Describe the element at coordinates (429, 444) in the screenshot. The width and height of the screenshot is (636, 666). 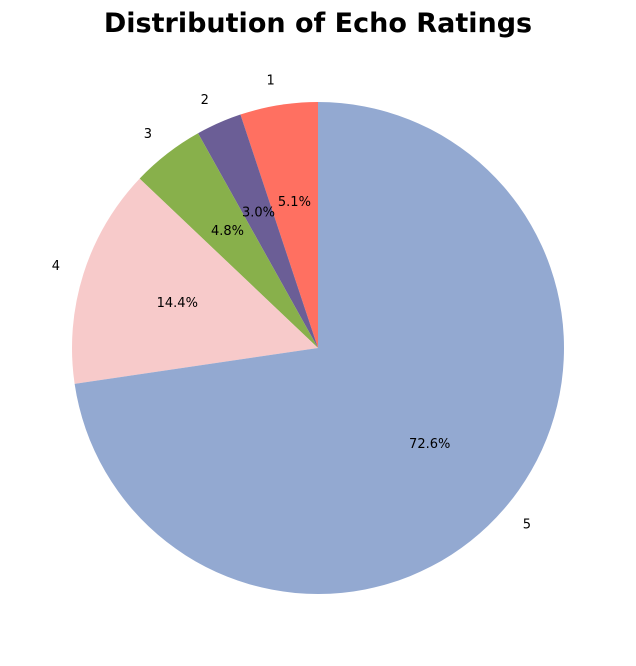
I see `percent-label-5: 72.6%` at that location.